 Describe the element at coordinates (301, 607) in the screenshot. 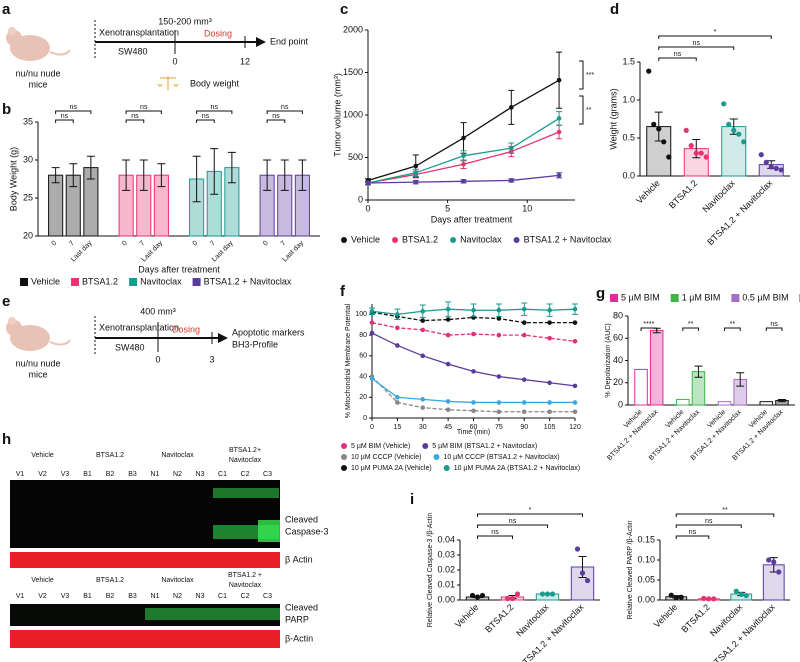

I see `blot-marker: Cleaved` at that location.